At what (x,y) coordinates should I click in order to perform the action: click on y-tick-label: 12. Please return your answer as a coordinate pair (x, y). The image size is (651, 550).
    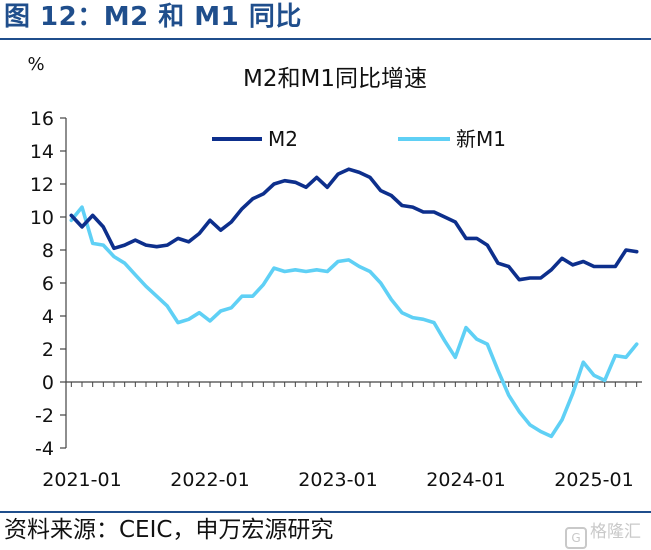
    Looking at the image, I should click on (42, 185).